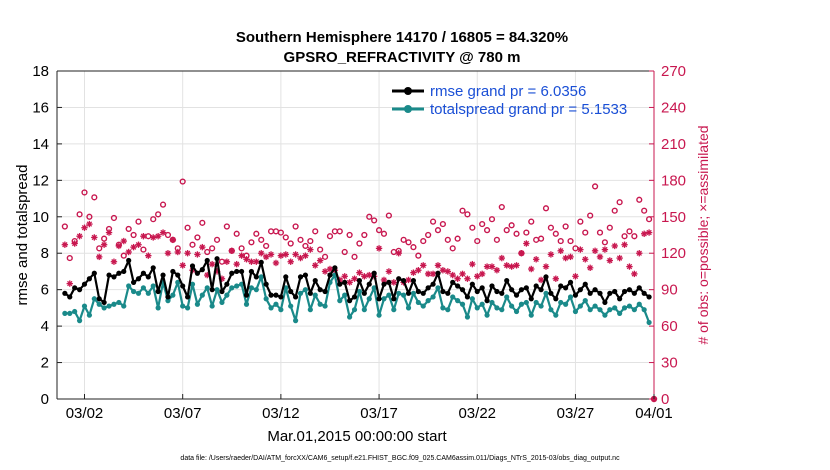  What do you see at coordinates (576, 413) in the screenshot?
I see `x-tick-label: 03/27` at bounding box center [576, 413].